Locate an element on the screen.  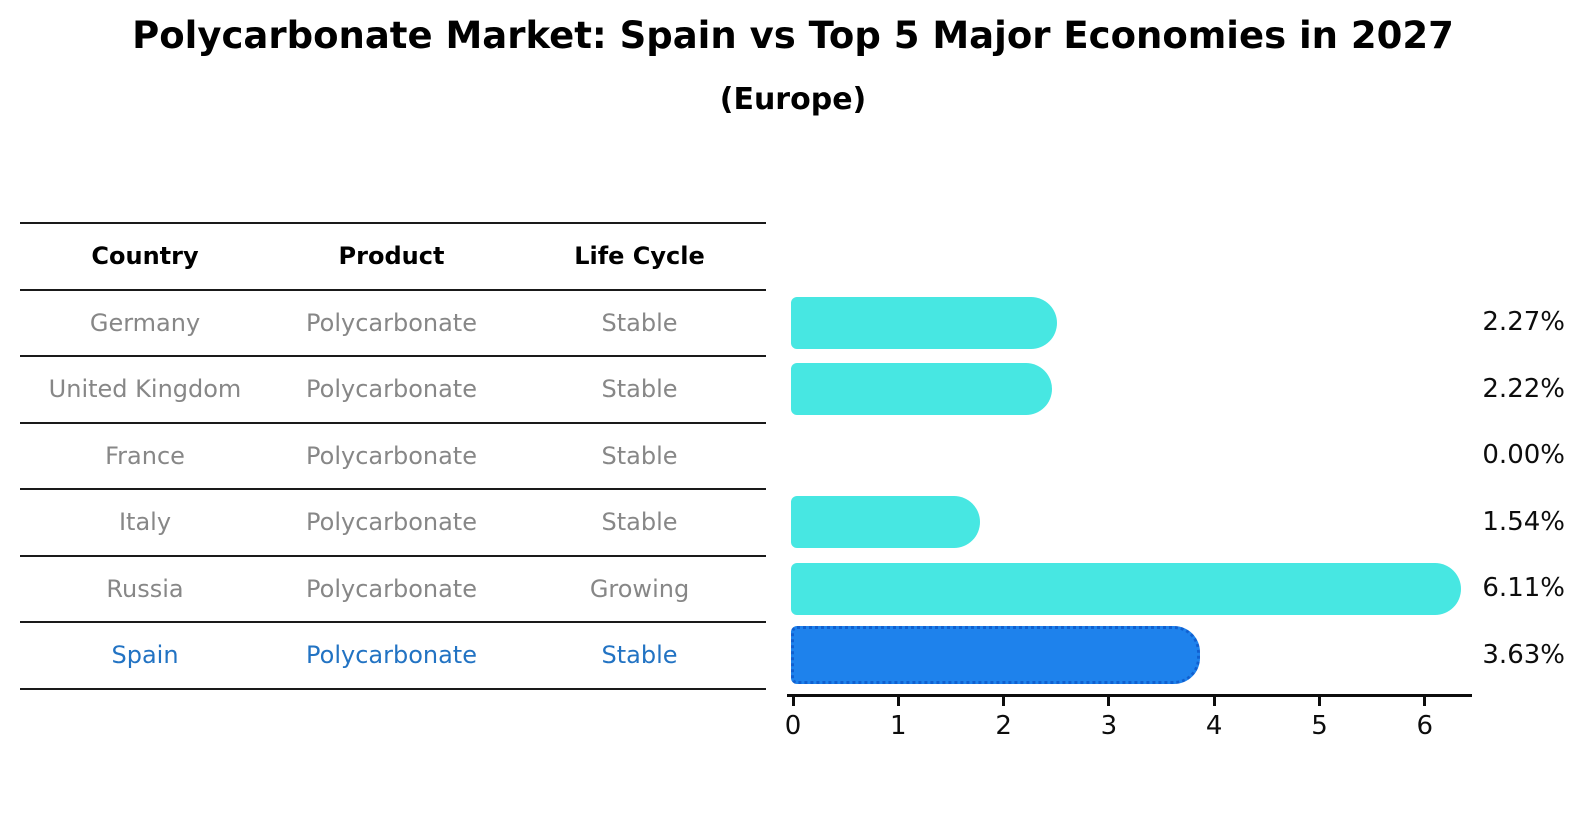
table-header-row: Country Product Life Cycle is located at coordinates (393, 257).